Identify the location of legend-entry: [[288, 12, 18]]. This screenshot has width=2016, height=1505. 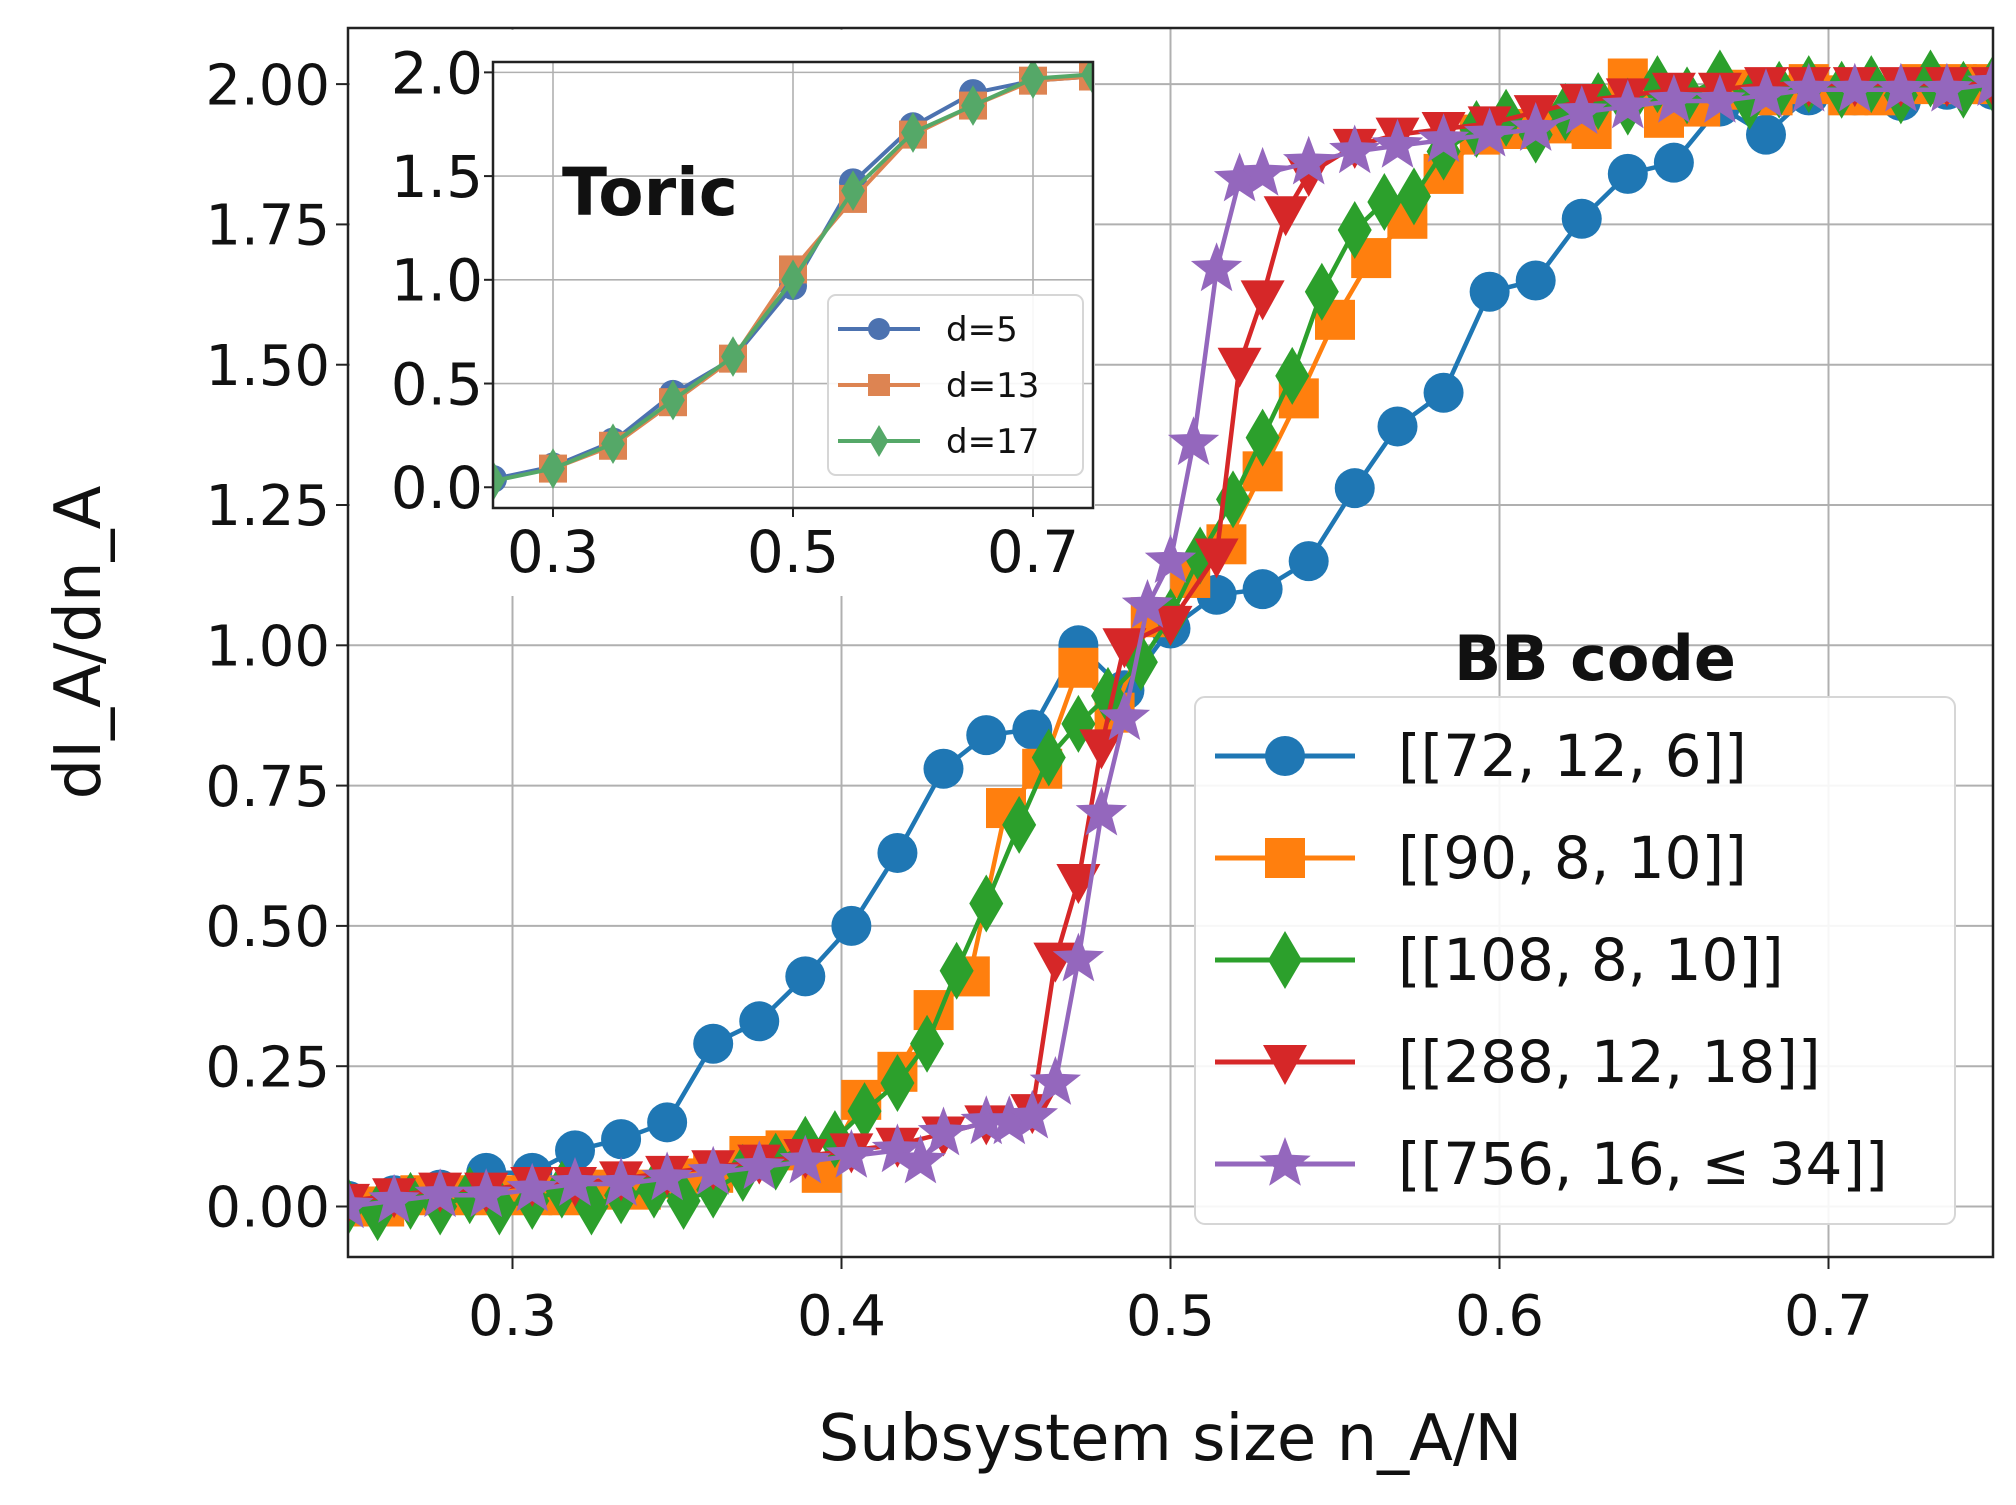
(1518, 1062).